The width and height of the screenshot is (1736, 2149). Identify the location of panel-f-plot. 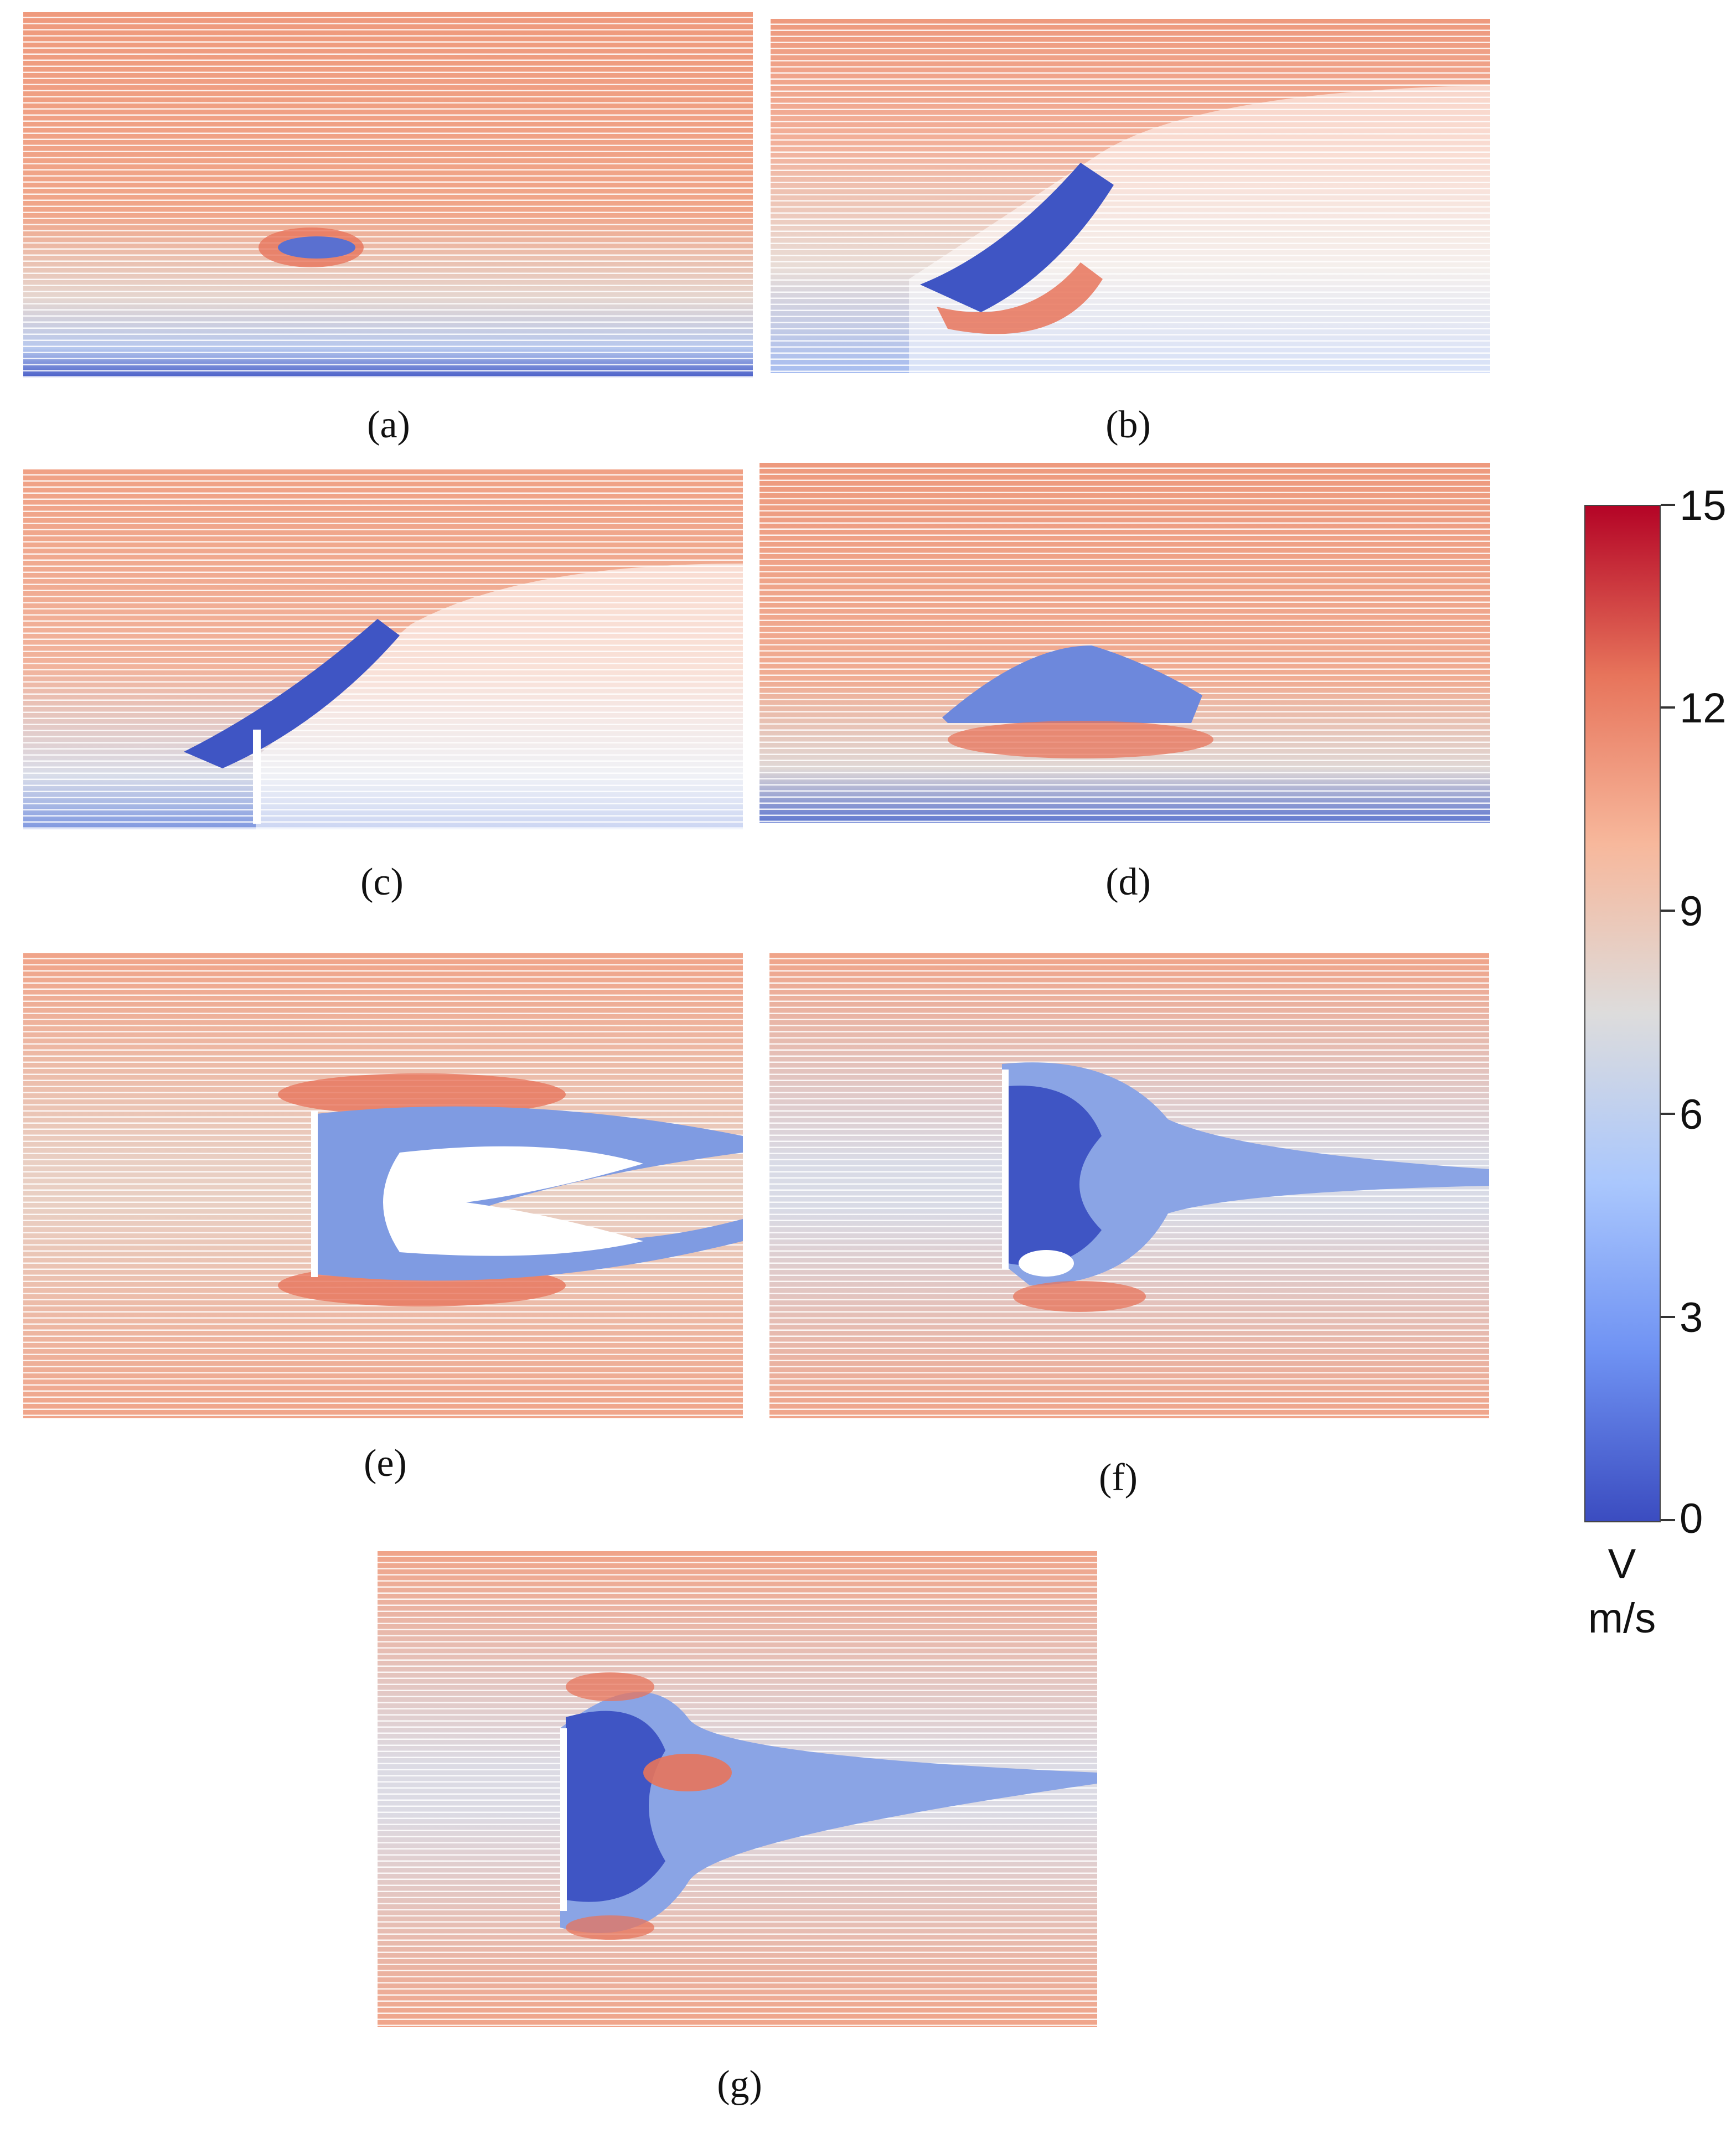
(1129, 1185).